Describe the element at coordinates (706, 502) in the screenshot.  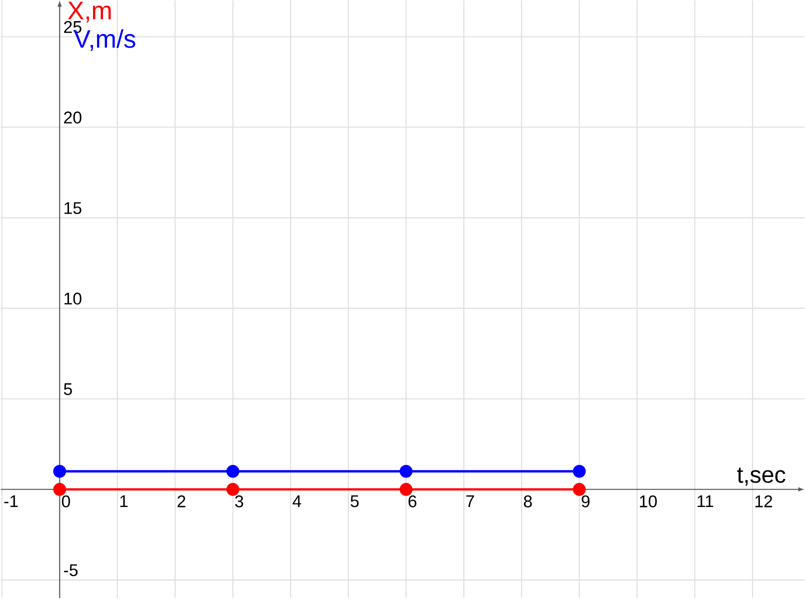
I see `x-tick-label: 11` at that location.